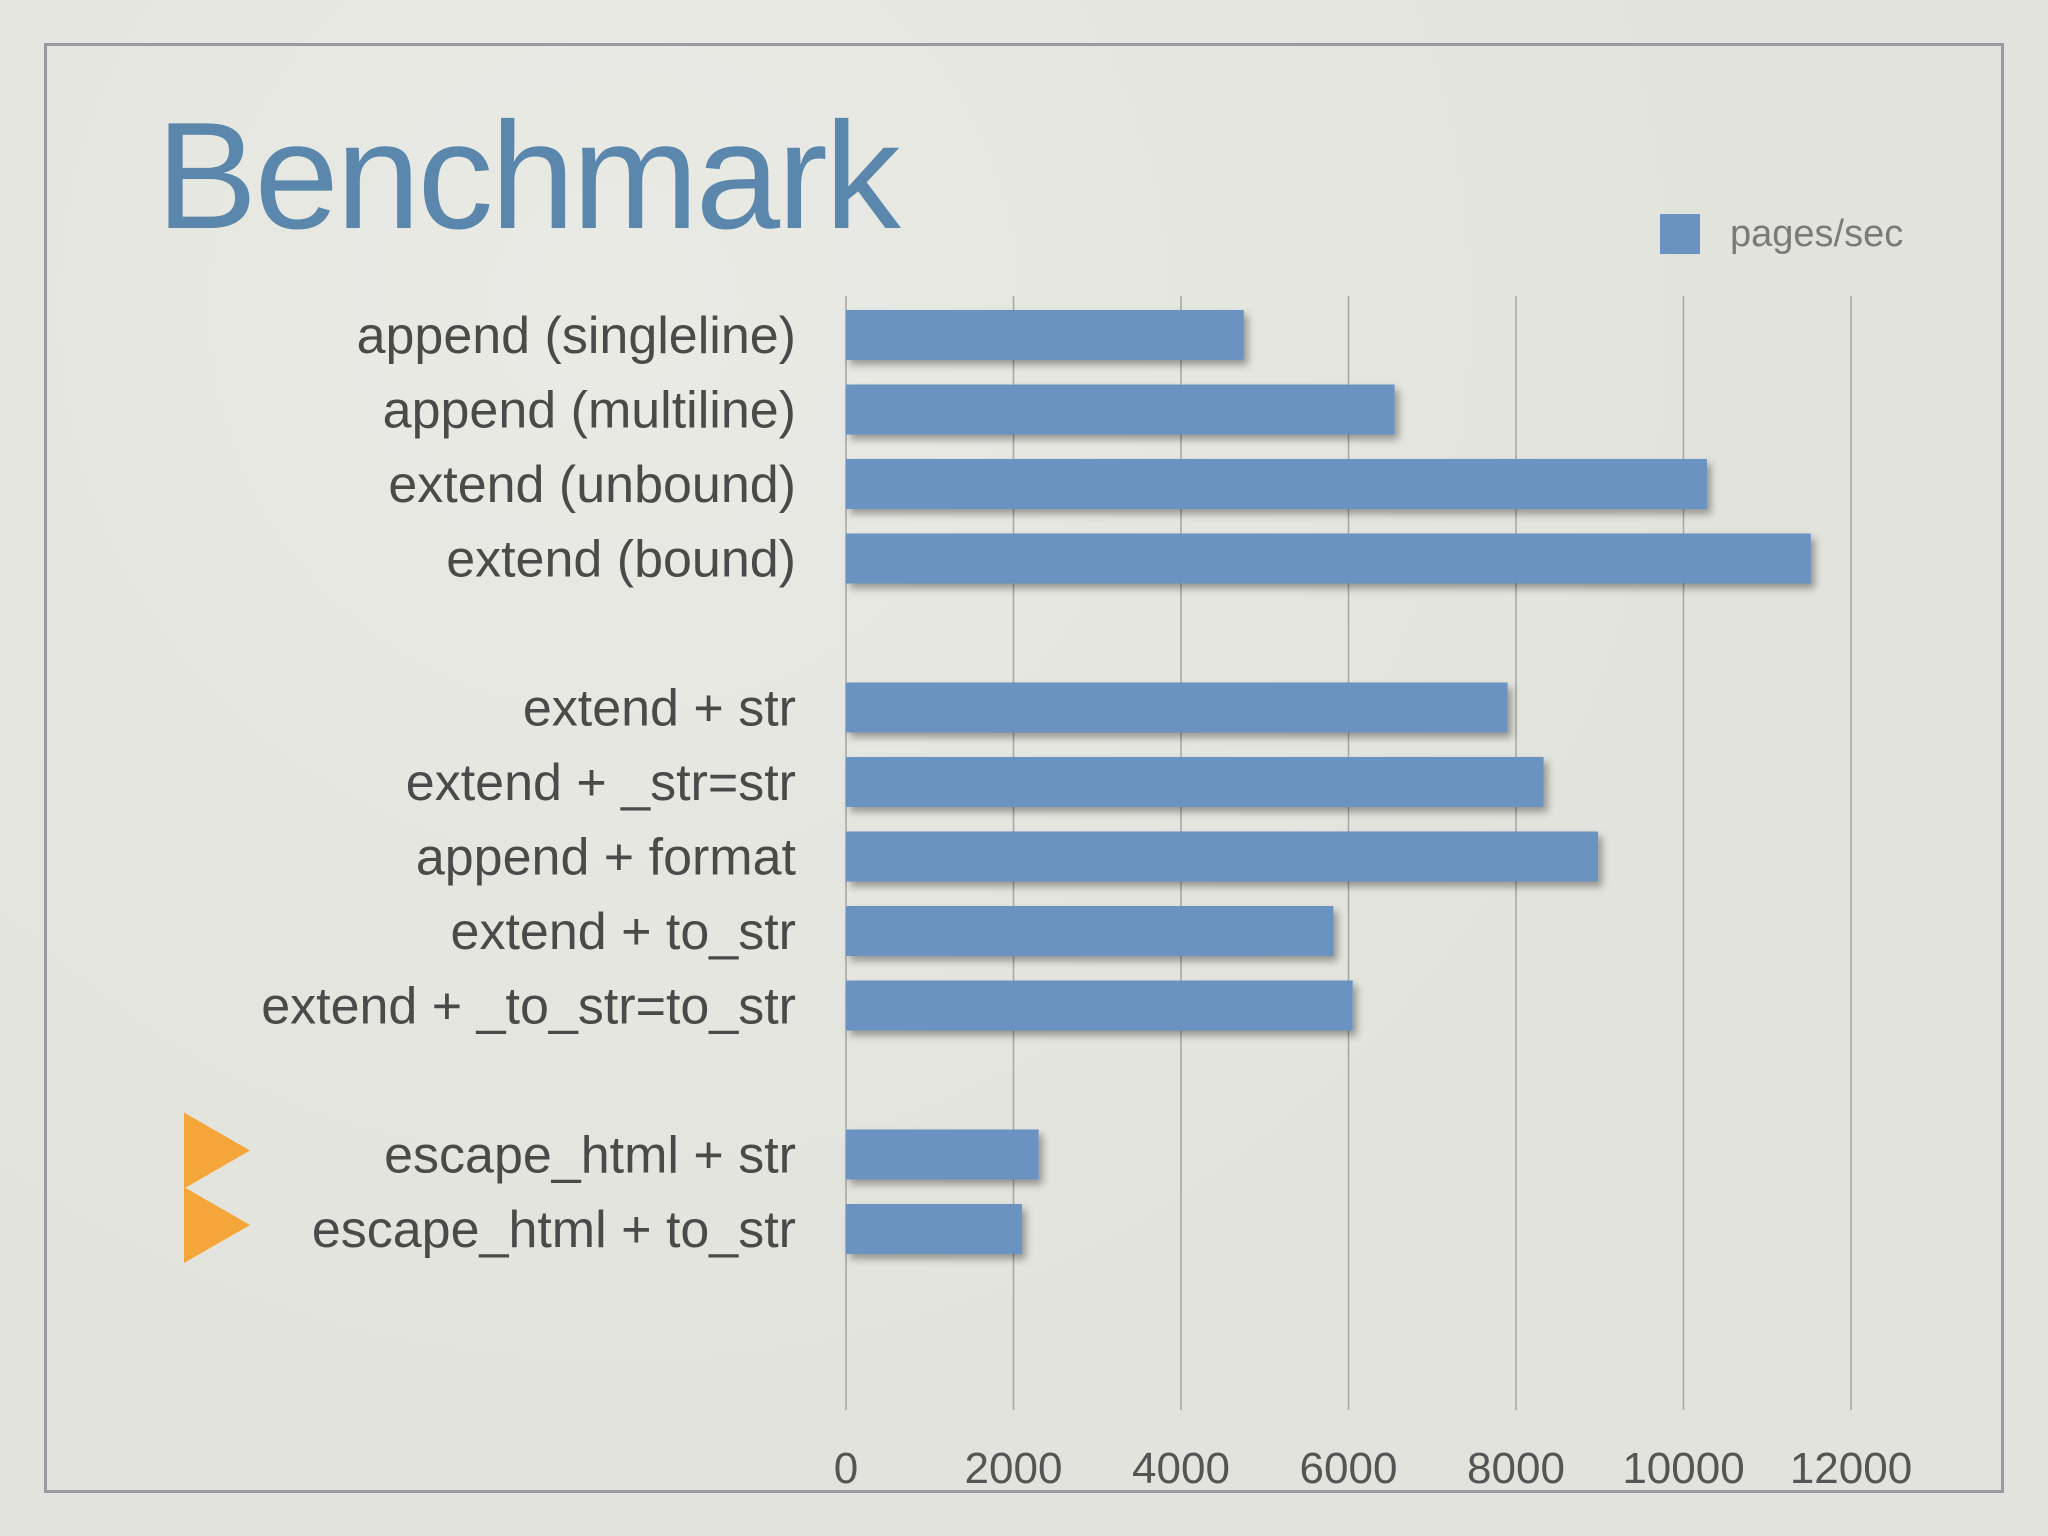 This screenshot has width=2048, height=1536. What do you see at coordinates (590, 1156) in the screenshot?
I see `category-label: escape_html + str` at bounding box center [590, 1156].